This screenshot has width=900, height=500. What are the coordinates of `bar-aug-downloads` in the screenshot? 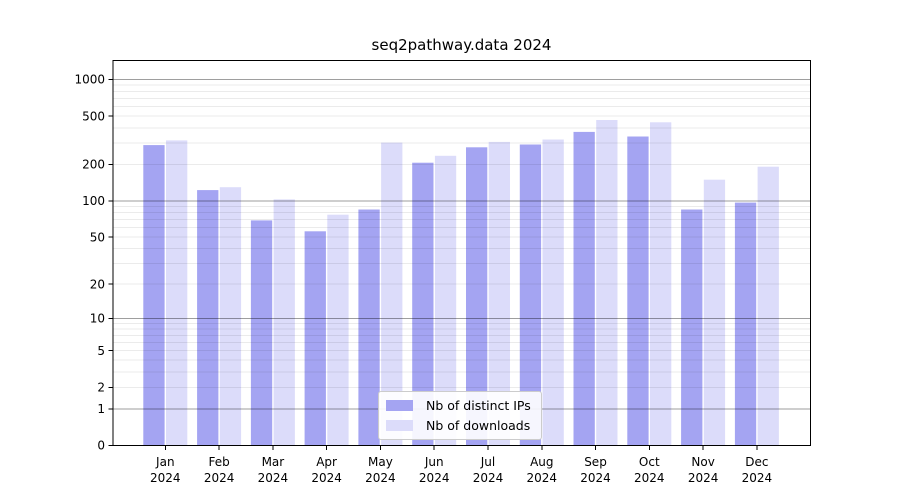 It's located at (553, 292).